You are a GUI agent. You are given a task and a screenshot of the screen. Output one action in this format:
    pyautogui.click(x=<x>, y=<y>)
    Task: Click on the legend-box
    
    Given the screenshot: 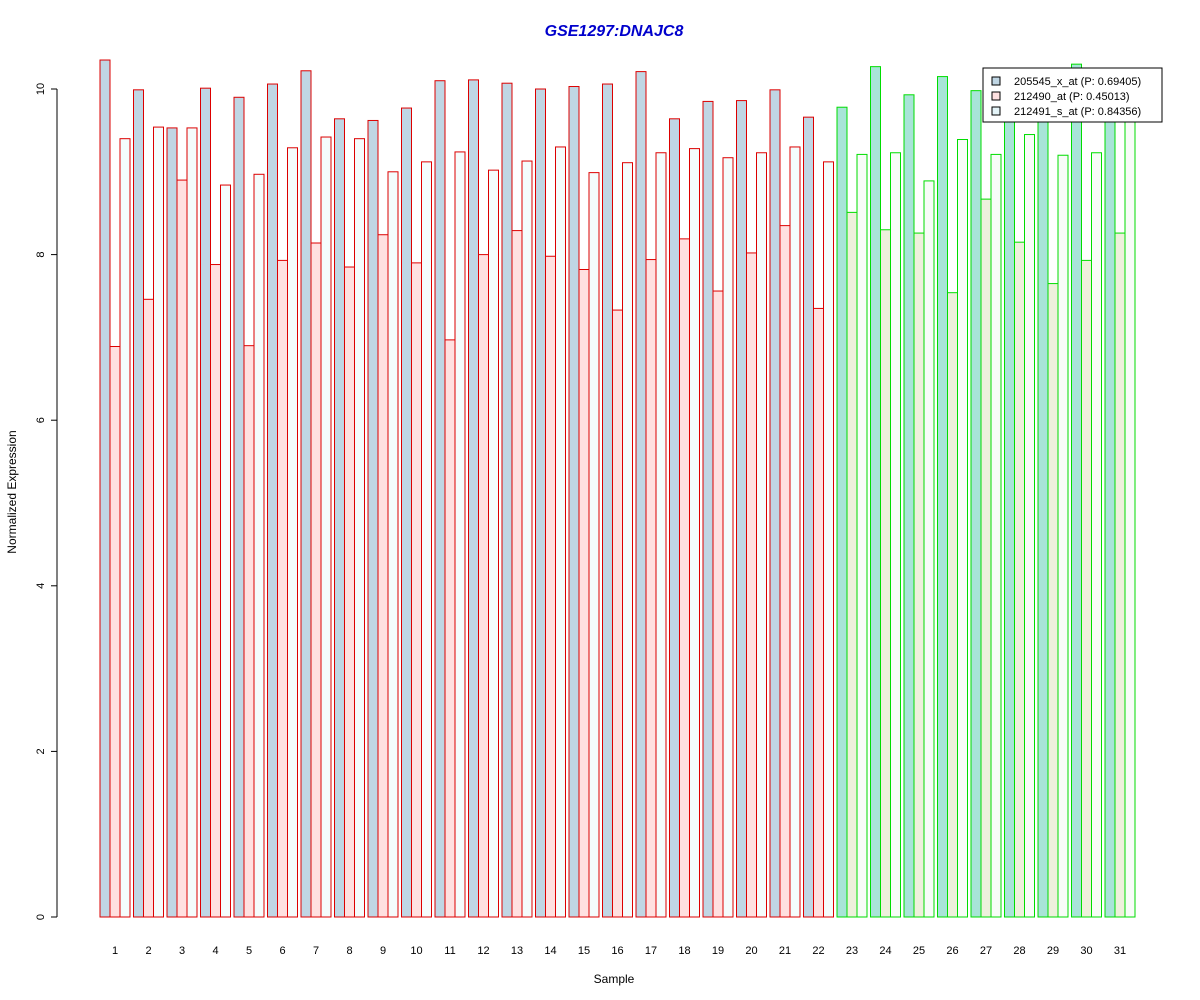 What is the action you would take?
    pyautogui.click(x=1072, y=95)
    